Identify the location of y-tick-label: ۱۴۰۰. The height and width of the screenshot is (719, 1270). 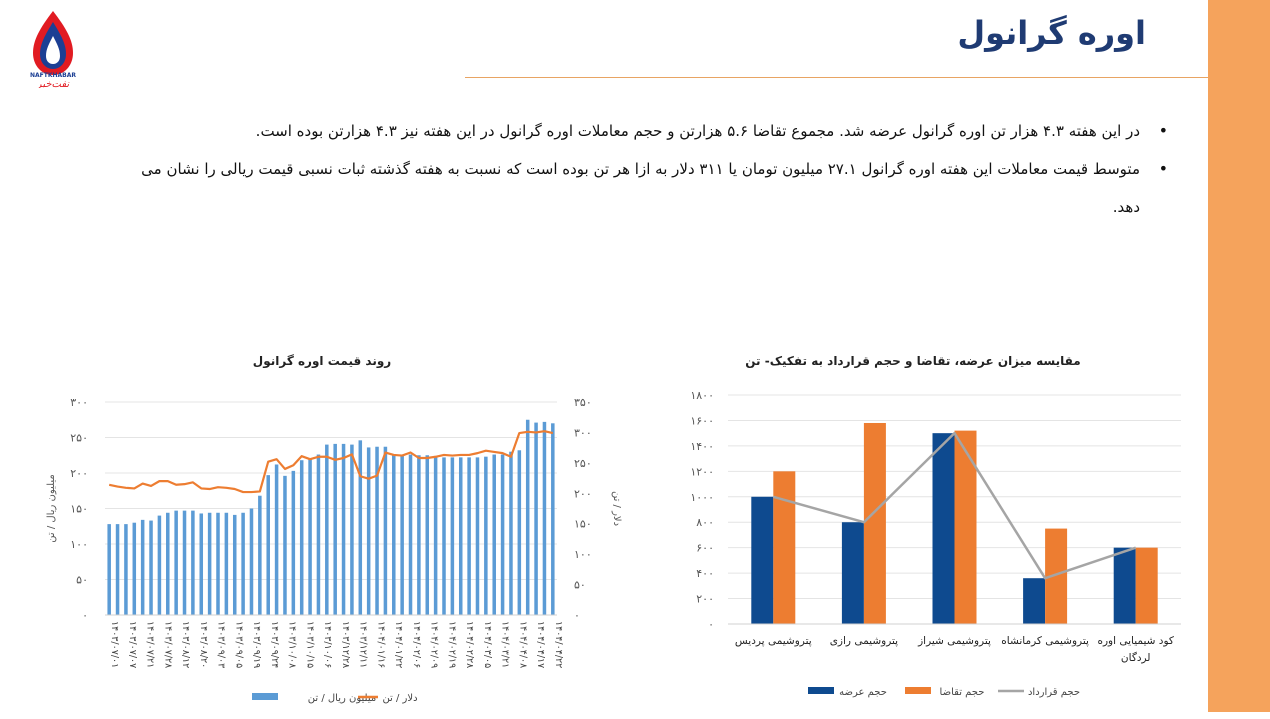
(702, 446).